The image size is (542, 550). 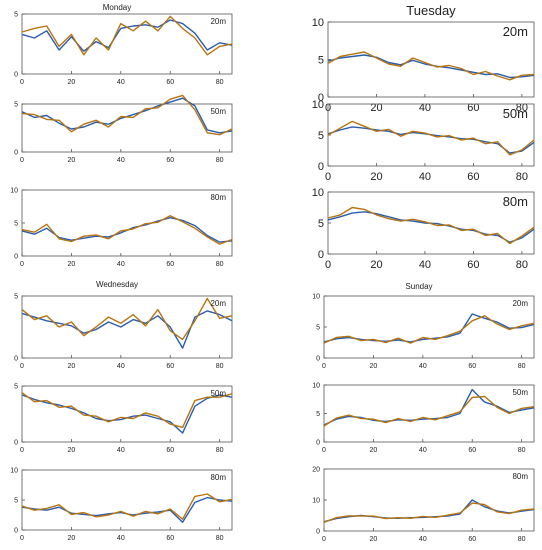 What do you see at coordinates (117, 7) in the screenshot?
I see `day-title: Monday` at bounding box center [117, 7].